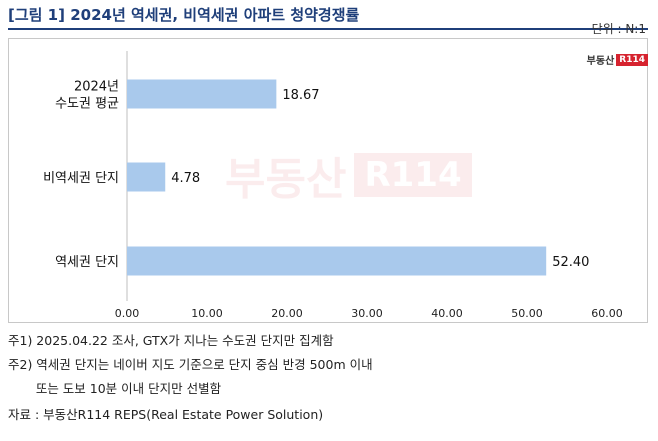  I want to click on category-label-1-0: 비역세권 단지, so click(81, 178).